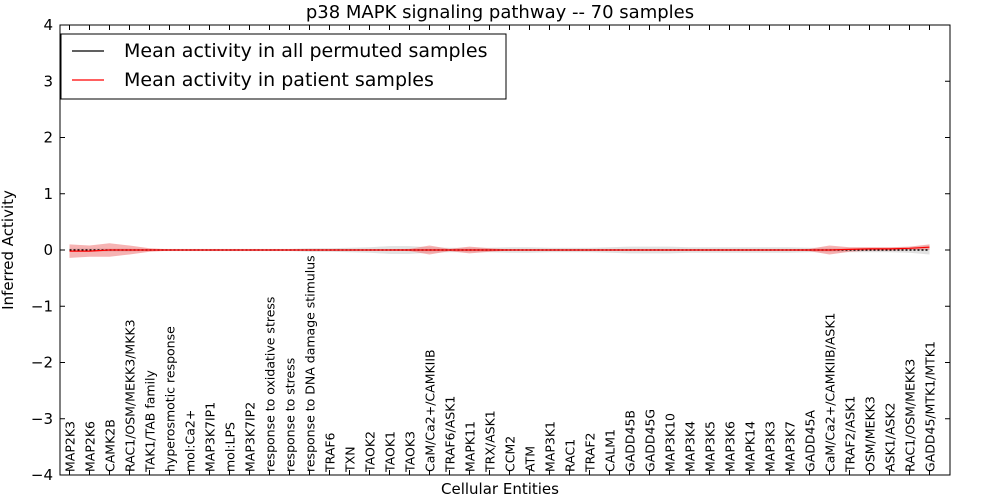 Image resolution: width=1000 pixels, height=500 pixels. I want to click on chart-title: p38 MAPK signaling pathway -- 70 samples, so click(500, 12).